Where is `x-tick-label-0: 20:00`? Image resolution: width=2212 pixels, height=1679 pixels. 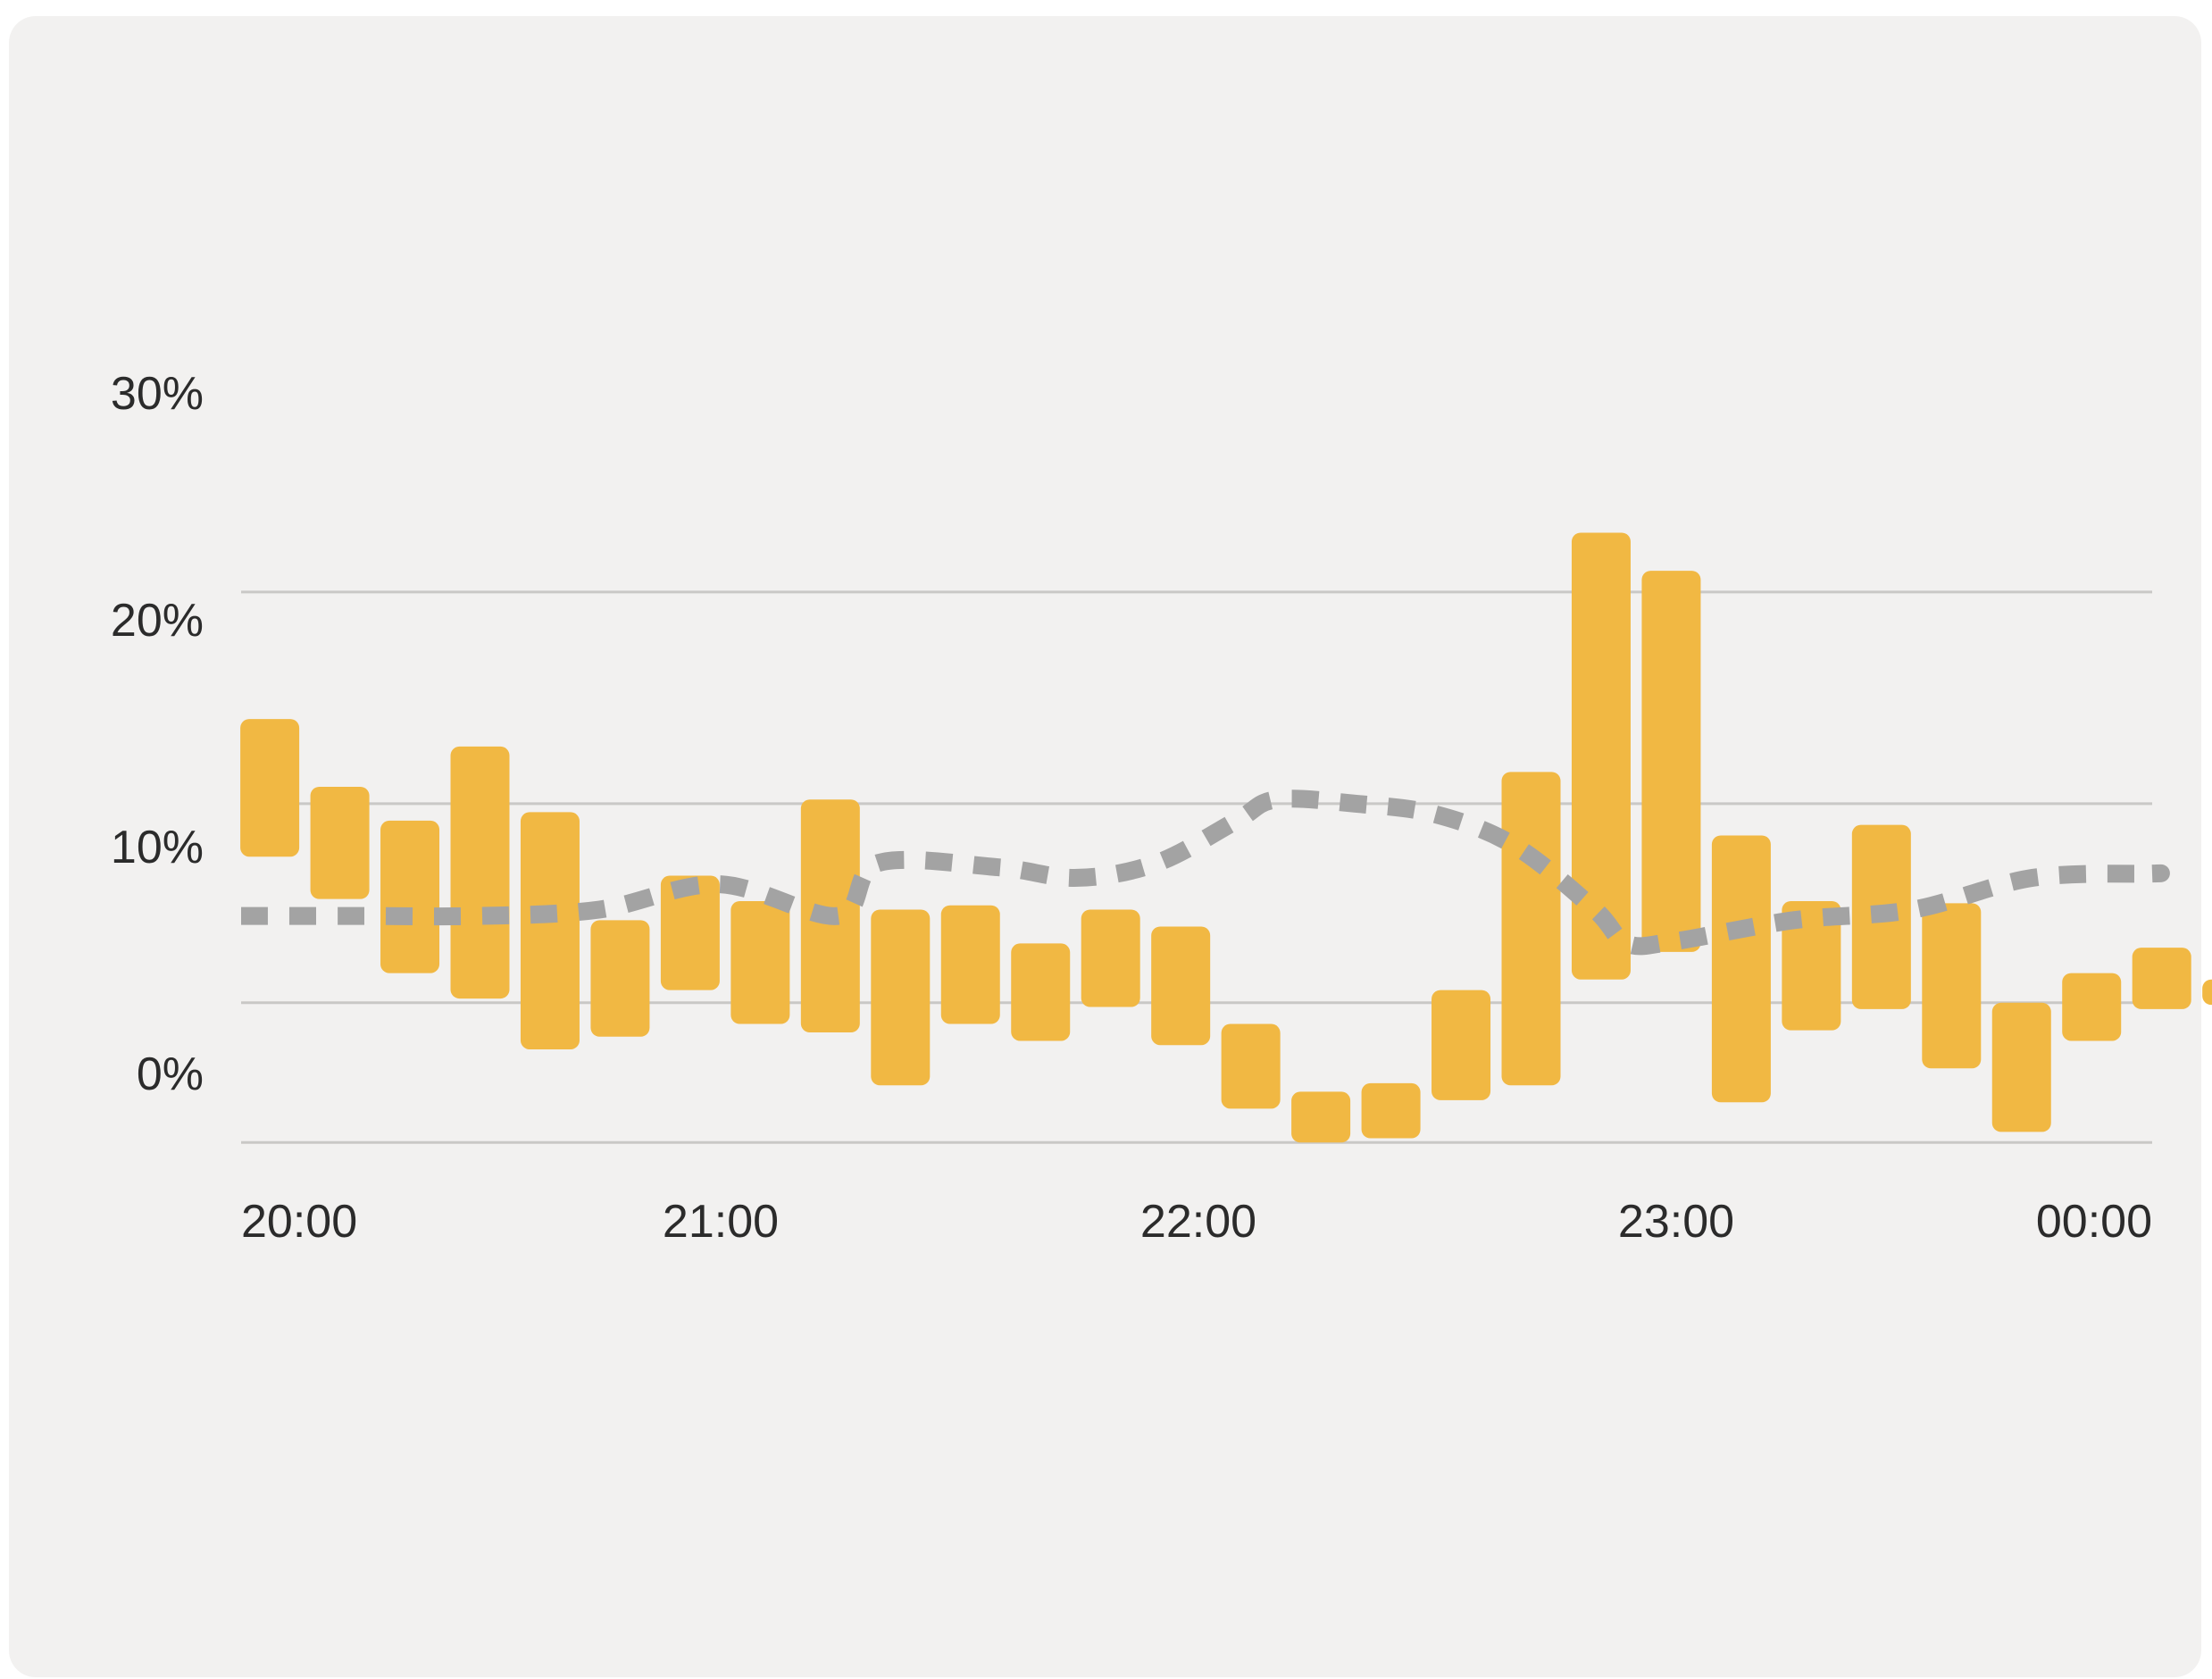
x-tick-label-0: 20:00 is located at coordinates (299, 1222).